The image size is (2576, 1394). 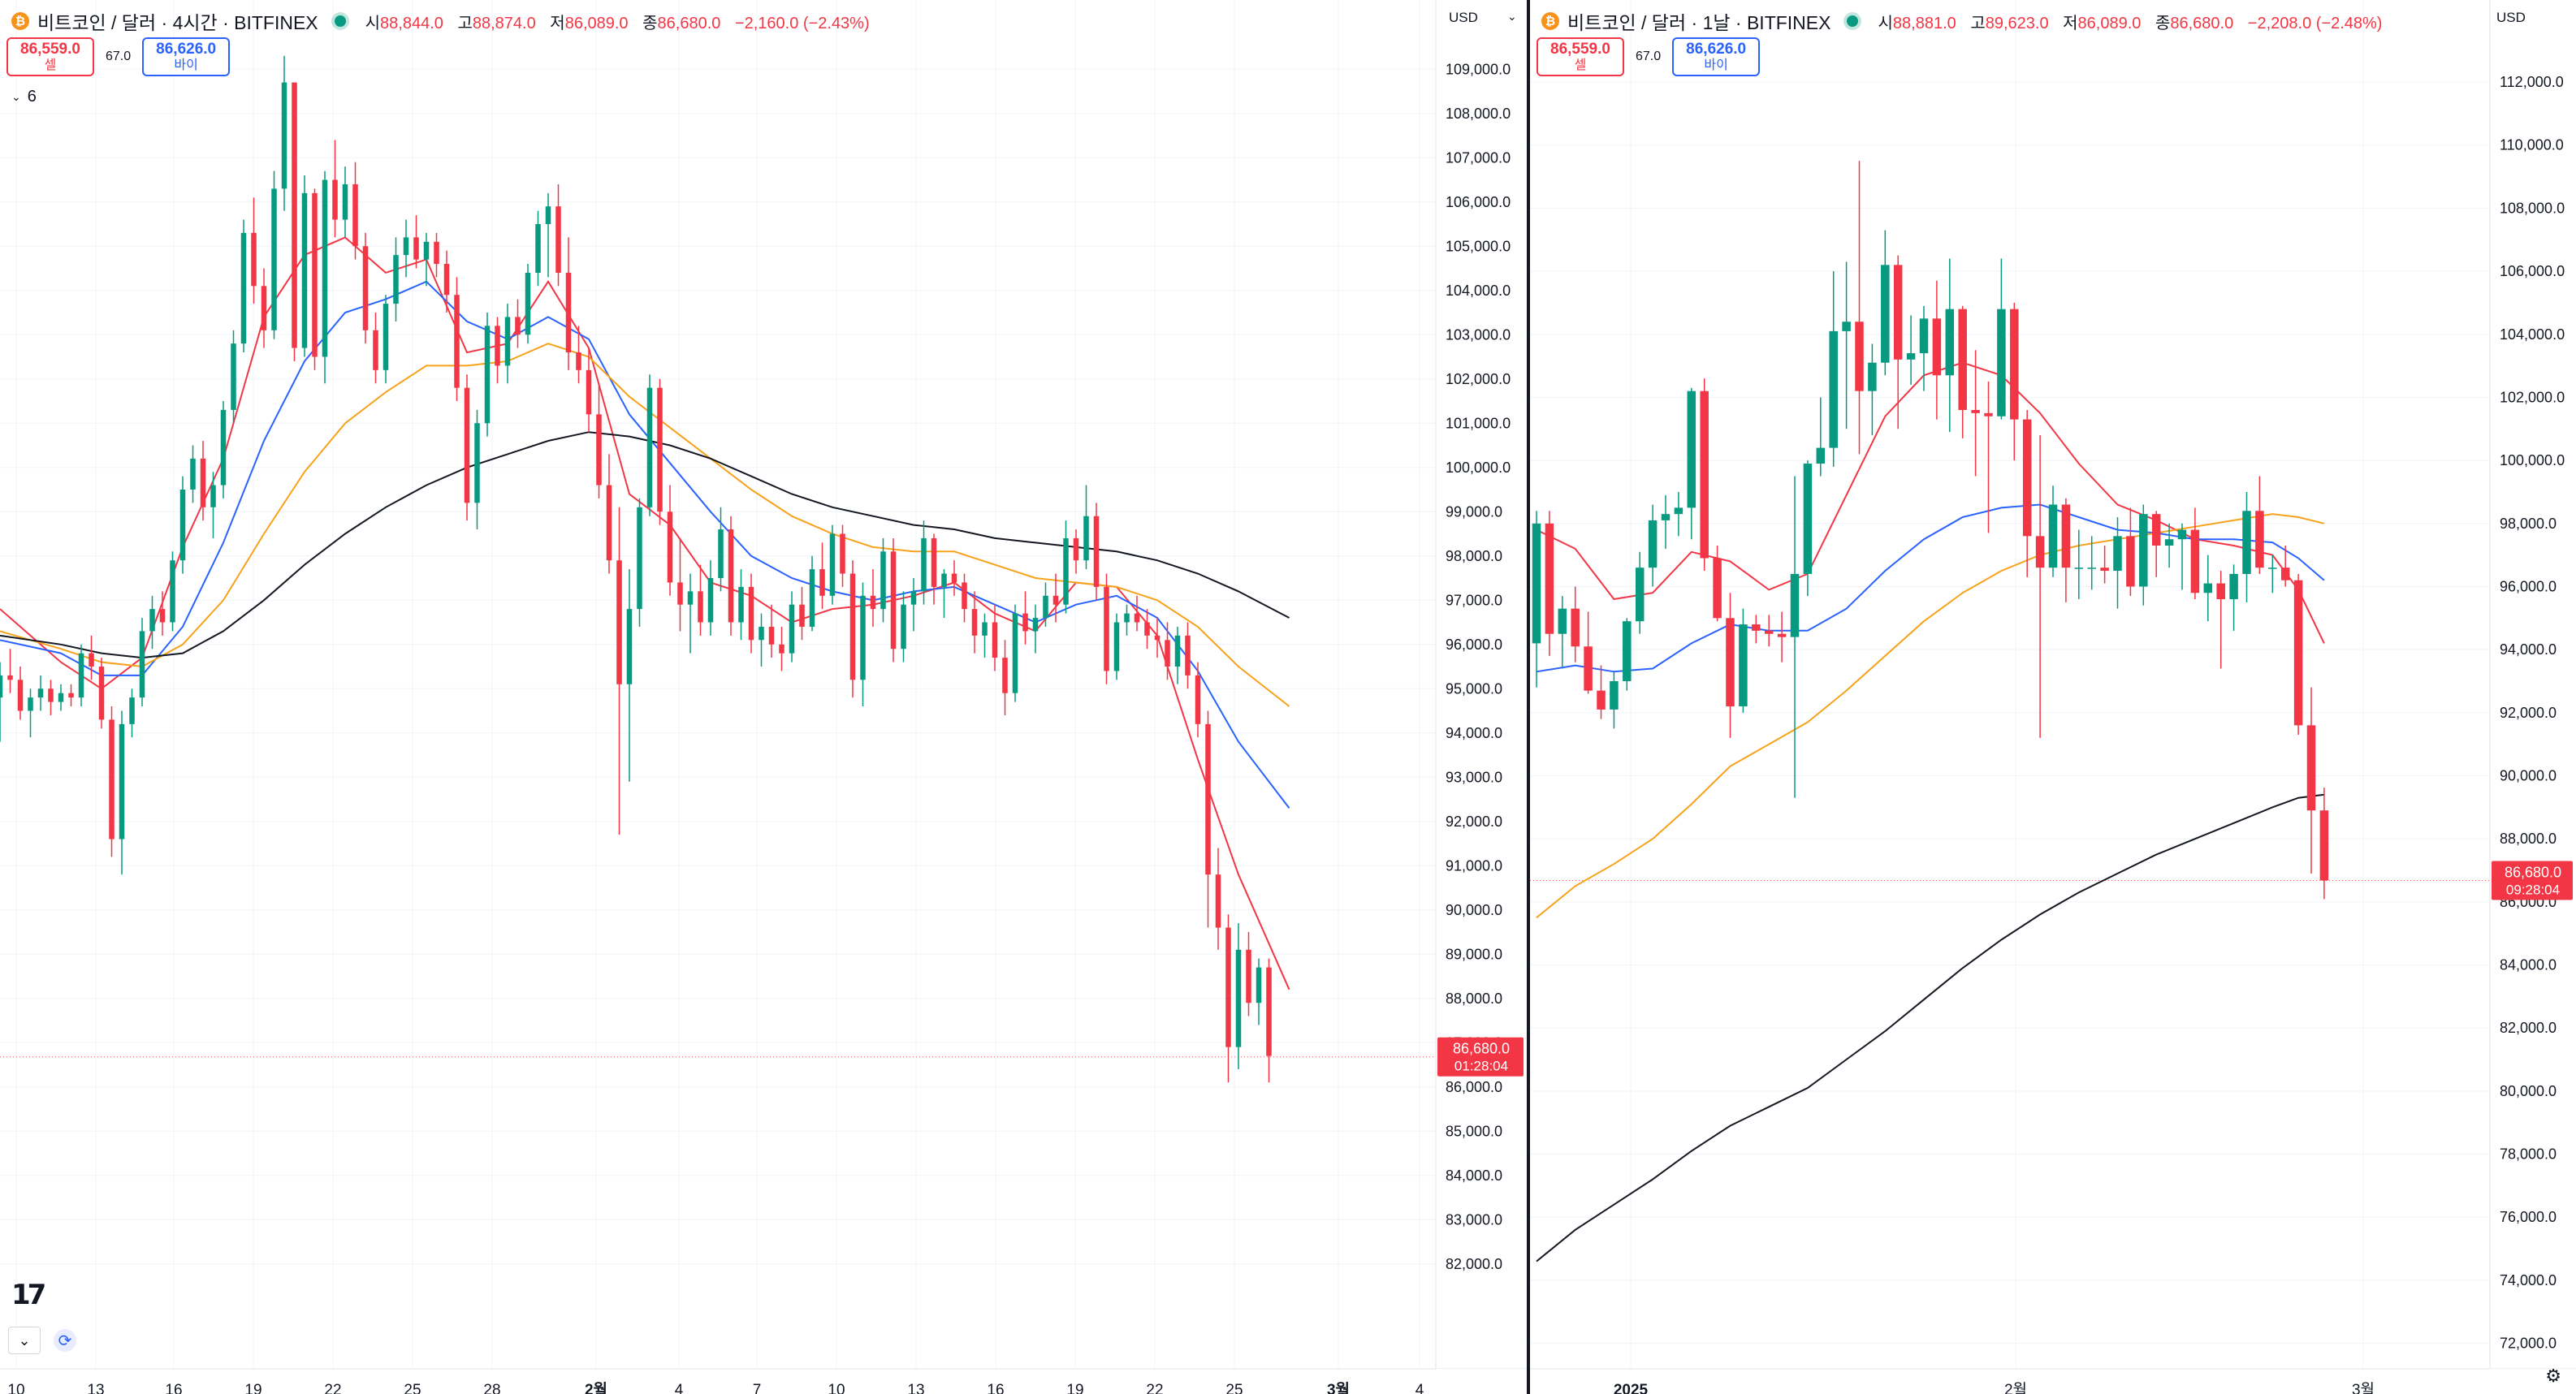 What do you see at coordinates (28, 1295) in the screenshot?
I see `tradingview-logo: 17` at bounding box center [28, 1295].